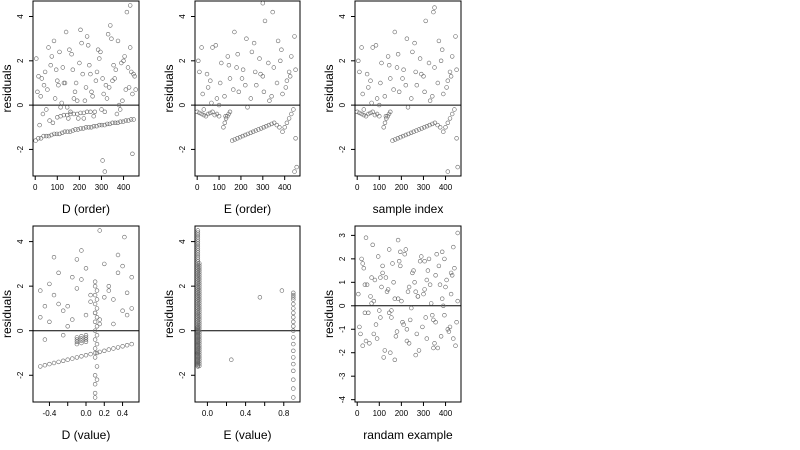 This screenshot has width=800, height=450. What do you see at coordinates (329, 314) in the screenshot?
I see `y-axis-label: residuals` at bounding box center [329, 314].